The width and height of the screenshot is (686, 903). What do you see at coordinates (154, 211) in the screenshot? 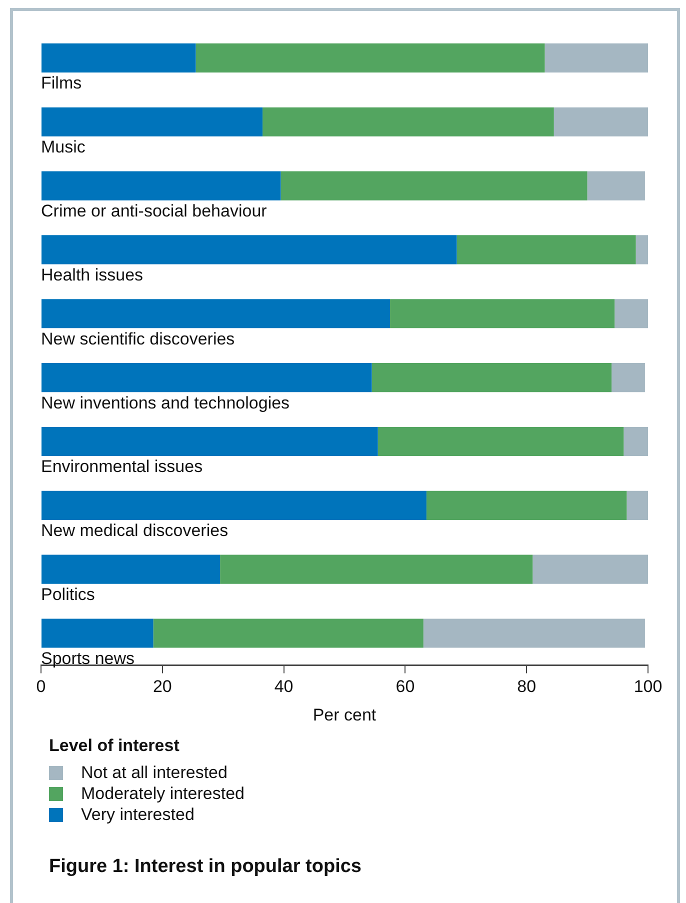
I see `y-tick-label: Crime or anti-social behaviour` at bounding box center [154, 211].